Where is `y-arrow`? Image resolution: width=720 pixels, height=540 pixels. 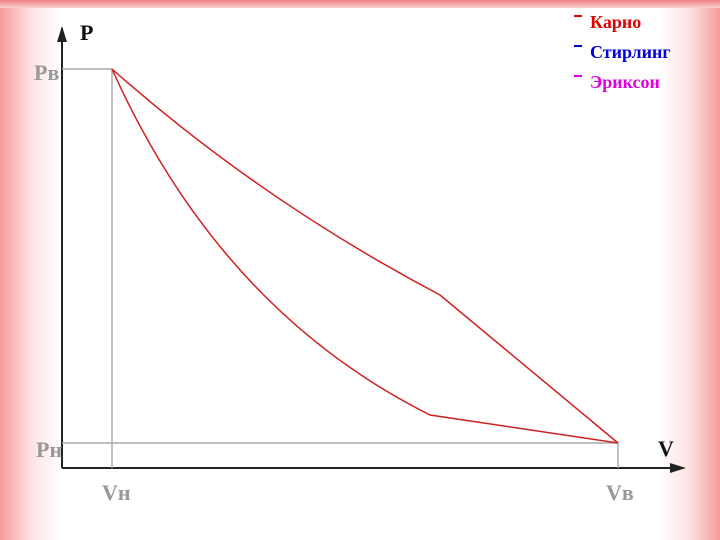
y-arrow is located at coordinates (62, 34).